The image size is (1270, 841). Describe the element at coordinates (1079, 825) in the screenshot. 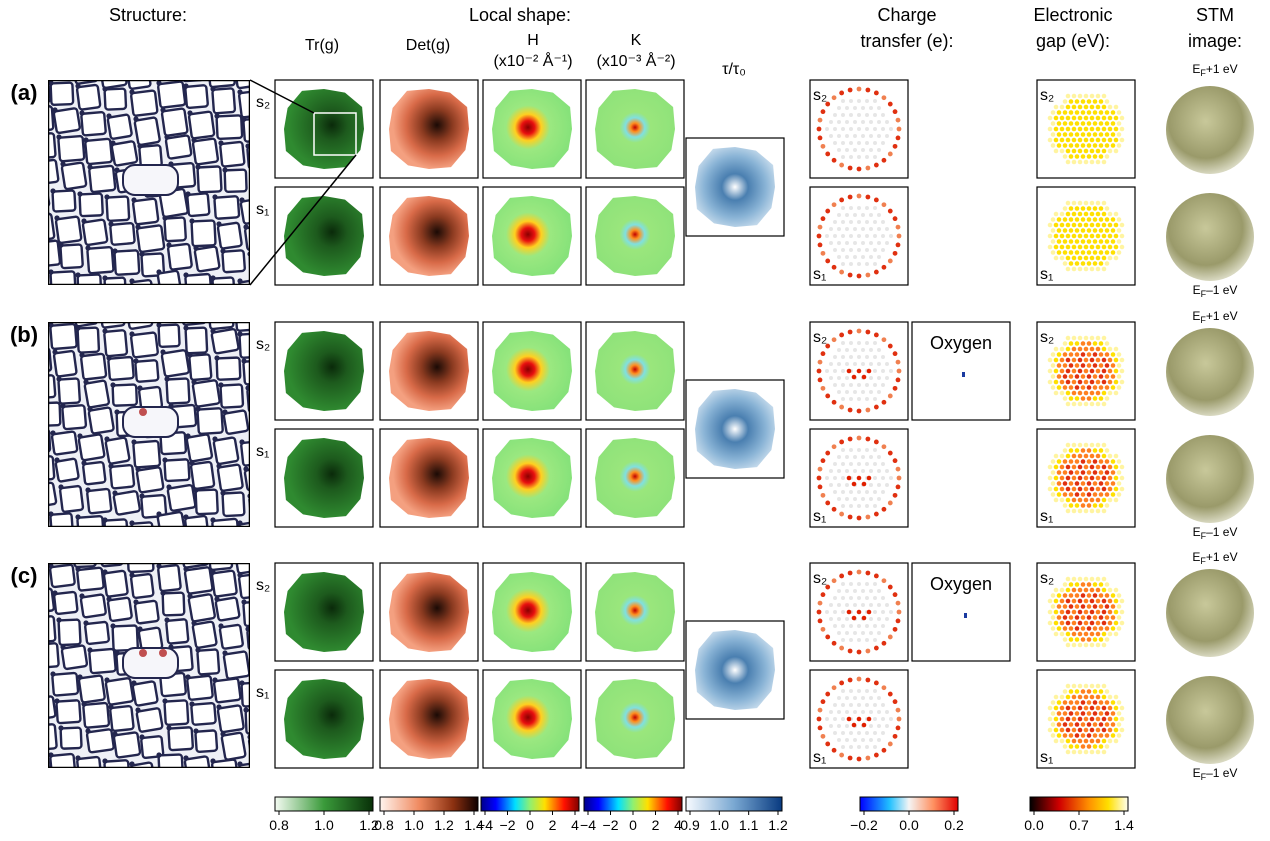

I see `colorbar-tick-label: 0.7` at that location.